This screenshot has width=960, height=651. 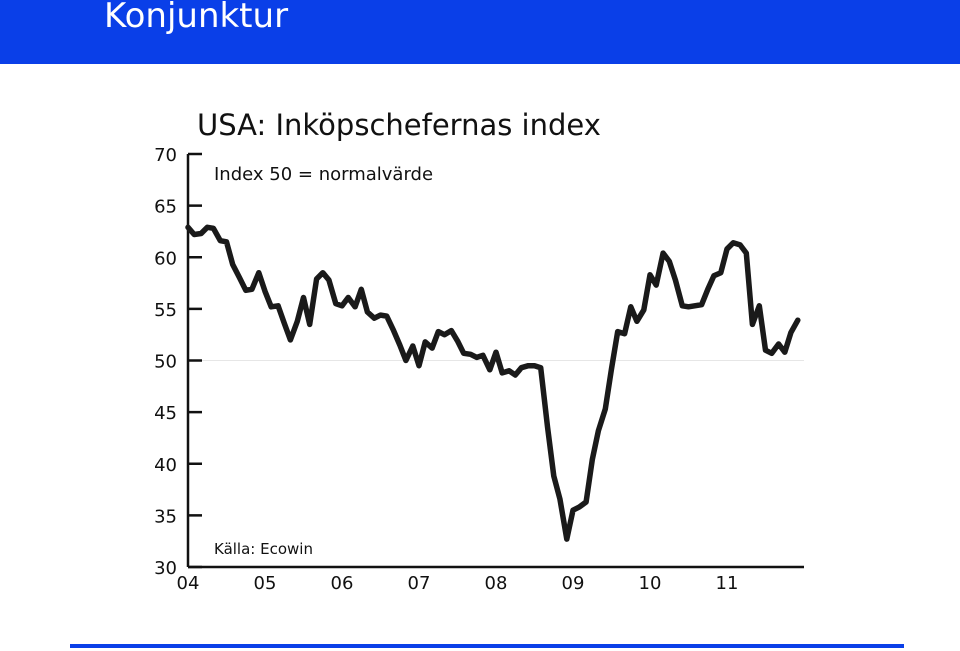 What do you see at coordinates (342, 583) in the screenshot?
I see `x-tick-label: 06` at bounding box center [342, 583].